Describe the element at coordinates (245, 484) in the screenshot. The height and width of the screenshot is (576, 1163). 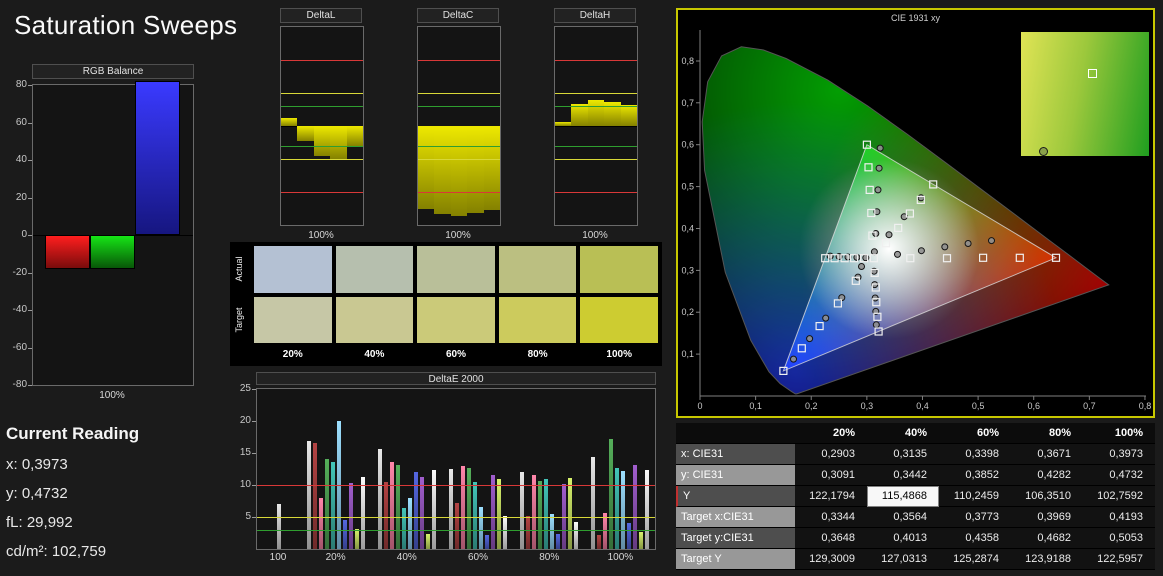
I see `deltae-axis-tick: 10` at that location.